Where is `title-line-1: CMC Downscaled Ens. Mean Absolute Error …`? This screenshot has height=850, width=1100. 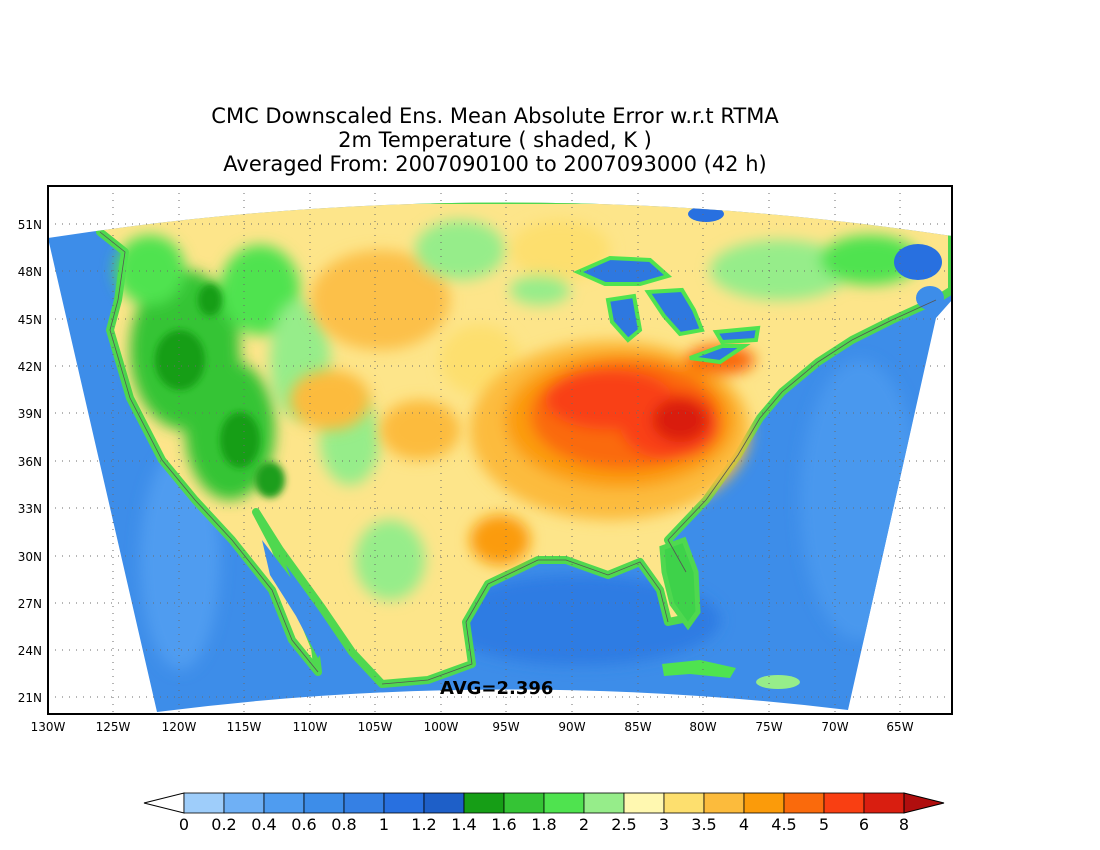
title-line-1: CMC Downscaled Ens. Mean Absolute Error … is located at coordinates (495, 116).